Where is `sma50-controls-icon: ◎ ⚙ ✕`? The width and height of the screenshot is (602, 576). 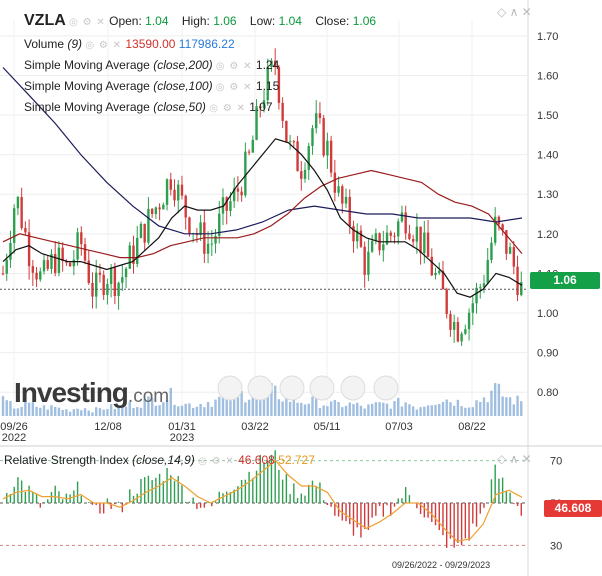 sma50-controls-icon: ◎ ⚙ ✕ is located at coordinates (227, 108).